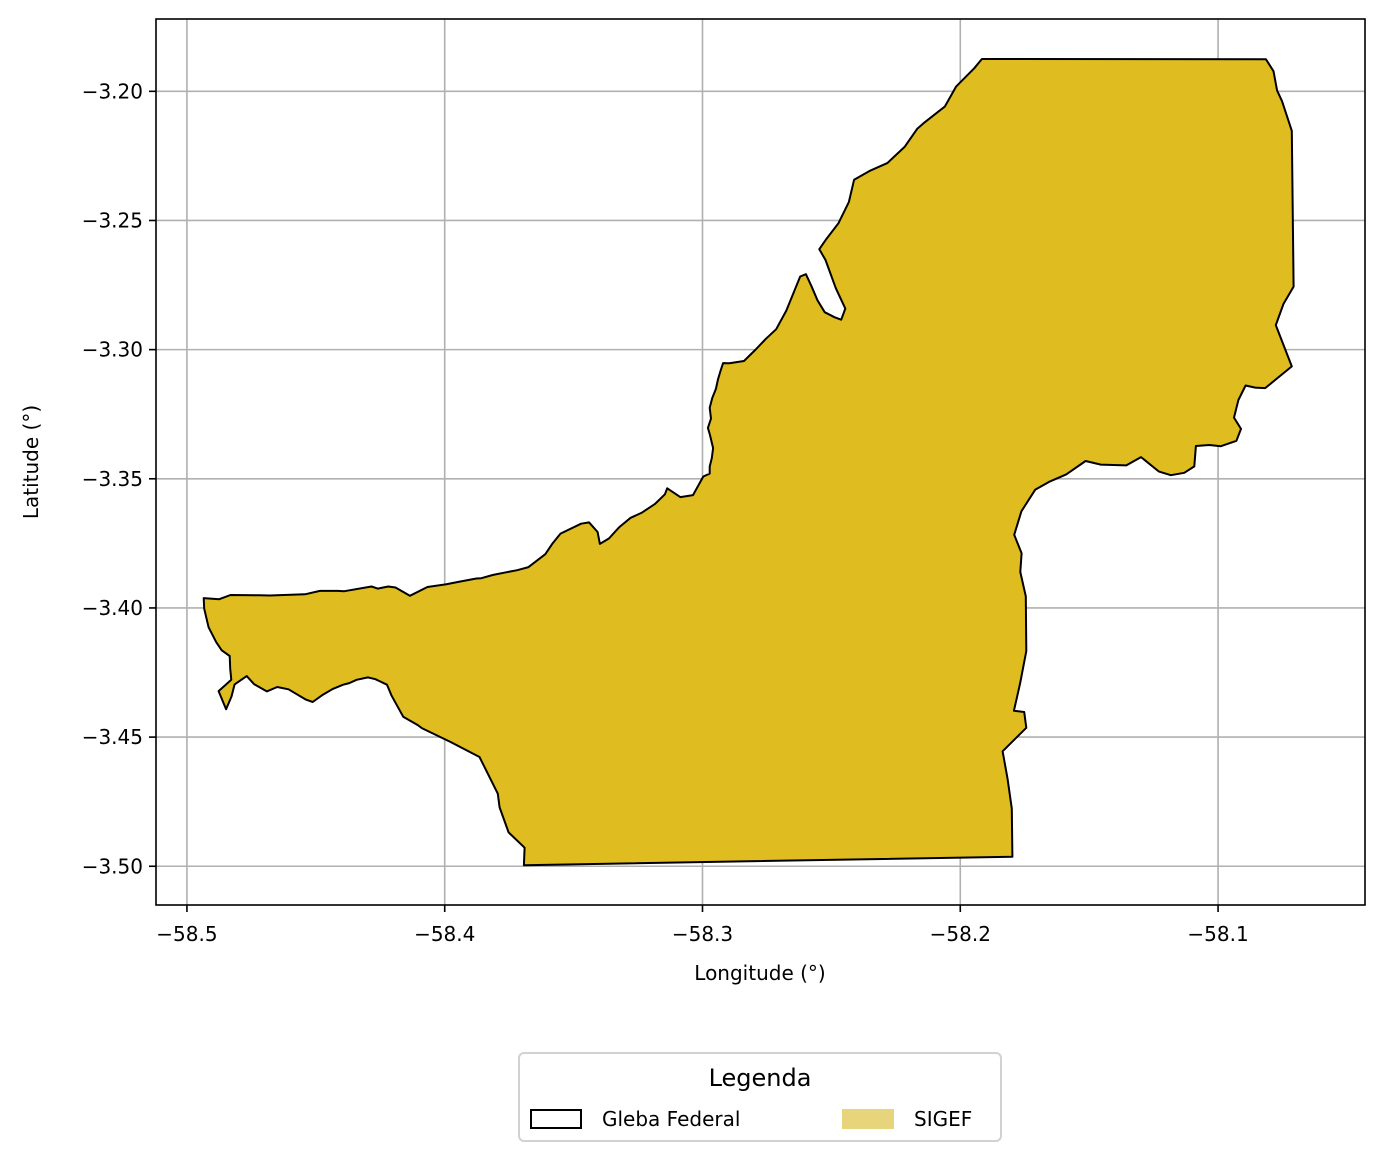 The width and height of the screenshot is (1384, 1163). I want to click on y-axis-ticks: −3.20 −3.25 −3.30 −3.35 −3.40 −3.45 −3.50, so click(119, 478).